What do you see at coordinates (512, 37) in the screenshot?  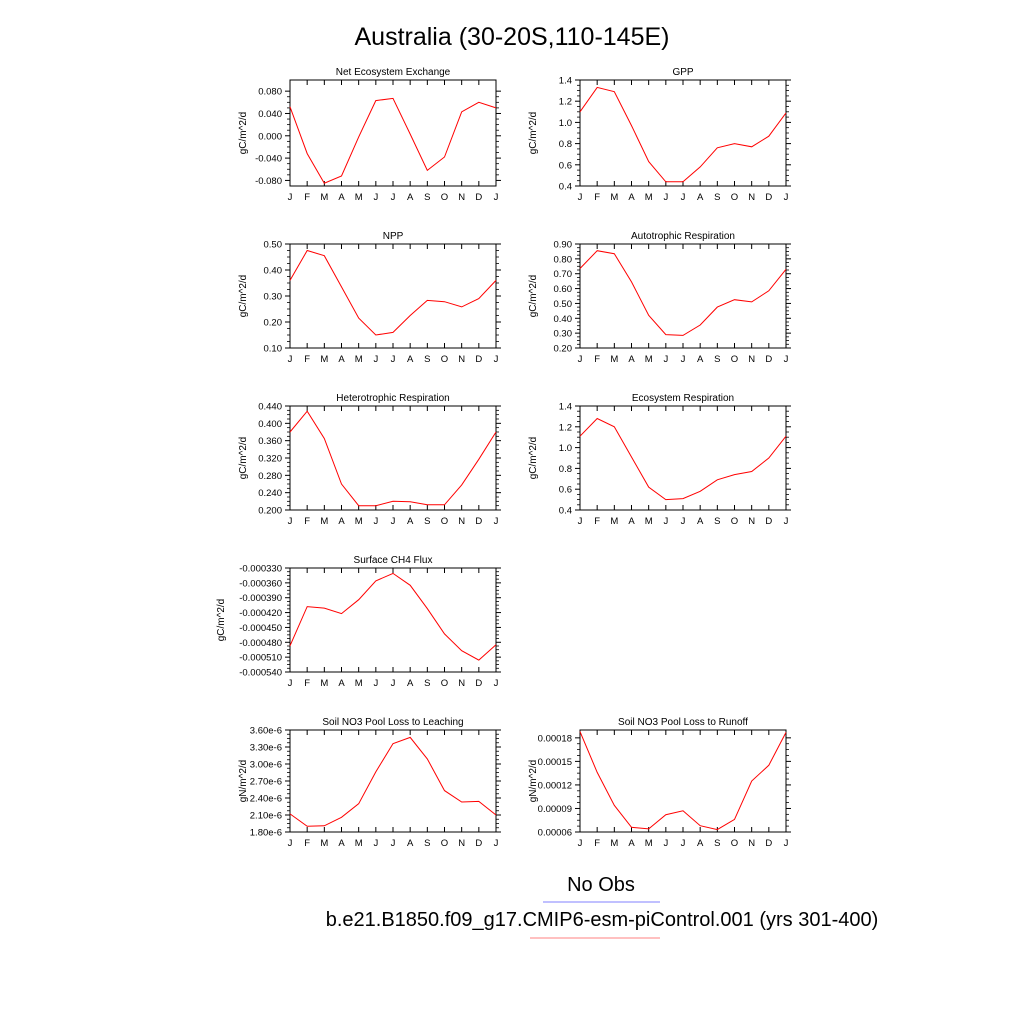 I see `figure-title: Australia (30-20S,110-145E)` at bounding box center [512, 37].